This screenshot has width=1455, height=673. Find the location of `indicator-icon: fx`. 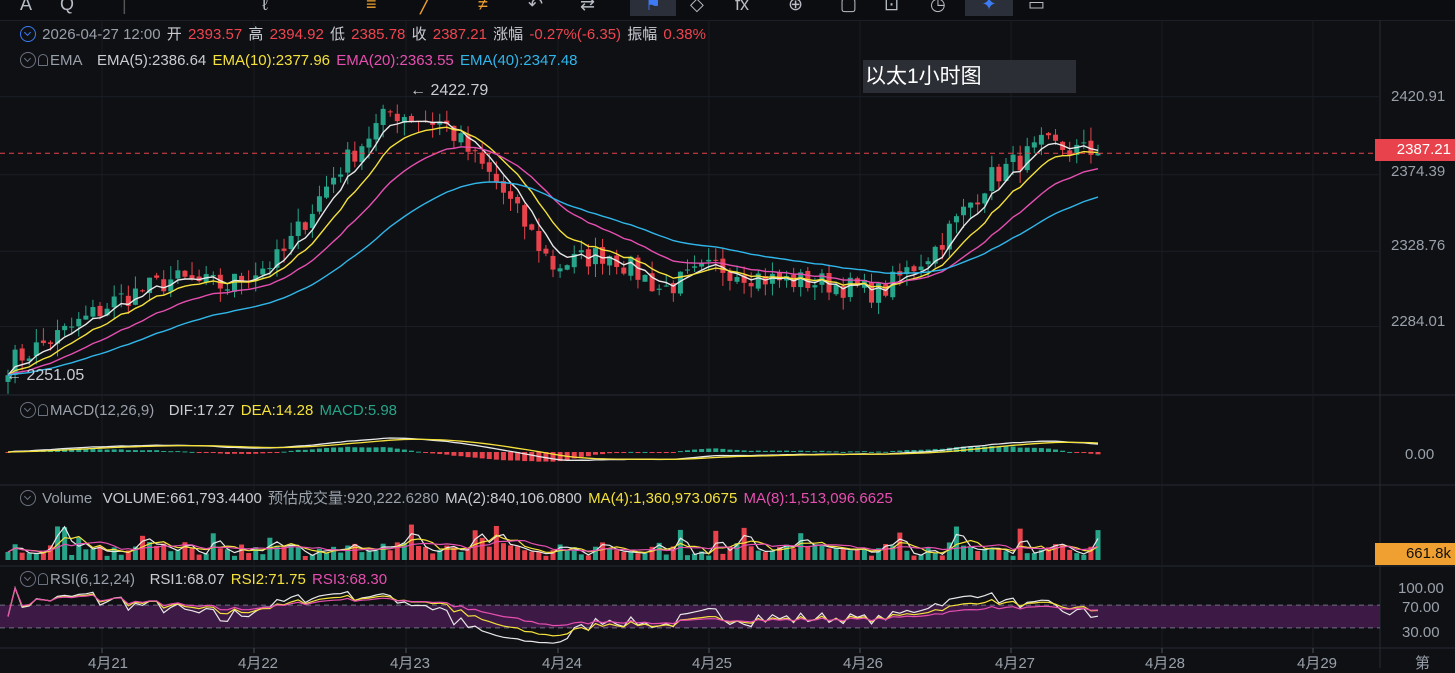

indicator-icon: fx is located at coordinates (742, 7).